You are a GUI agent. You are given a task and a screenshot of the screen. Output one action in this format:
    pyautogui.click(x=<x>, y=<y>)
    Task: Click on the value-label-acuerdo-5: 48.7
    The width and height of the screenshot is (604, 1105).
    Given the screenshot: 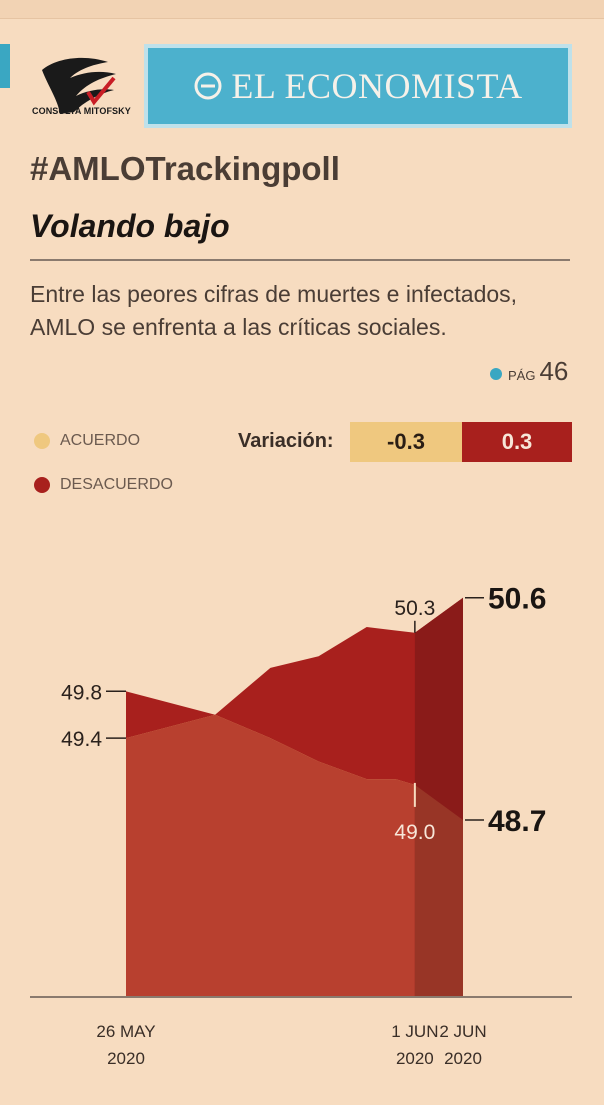 What is the action you would take?
    pyautogui.click(x=517, y=821)
    